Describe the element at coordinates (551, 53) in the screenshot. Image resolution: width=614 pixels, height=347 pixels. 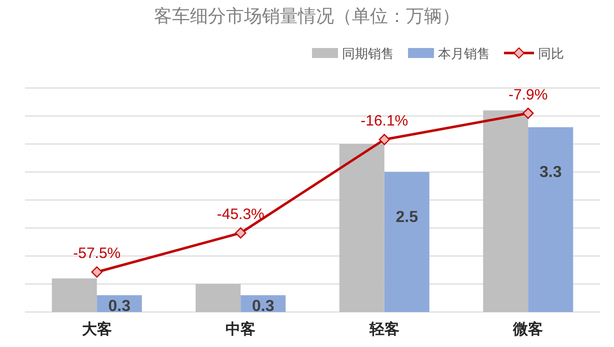
I see `legend-label: 同比` at that location.